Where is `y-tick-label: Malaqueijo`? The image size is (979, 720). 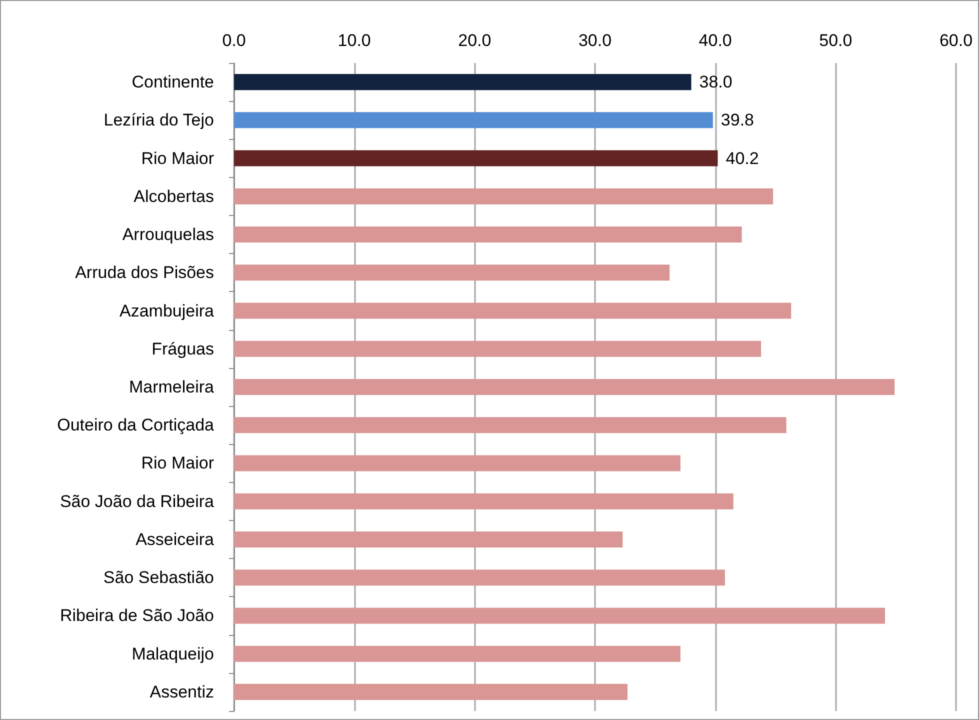 y-tick-label: Malaqueijo is located at coordinates (173, 654).